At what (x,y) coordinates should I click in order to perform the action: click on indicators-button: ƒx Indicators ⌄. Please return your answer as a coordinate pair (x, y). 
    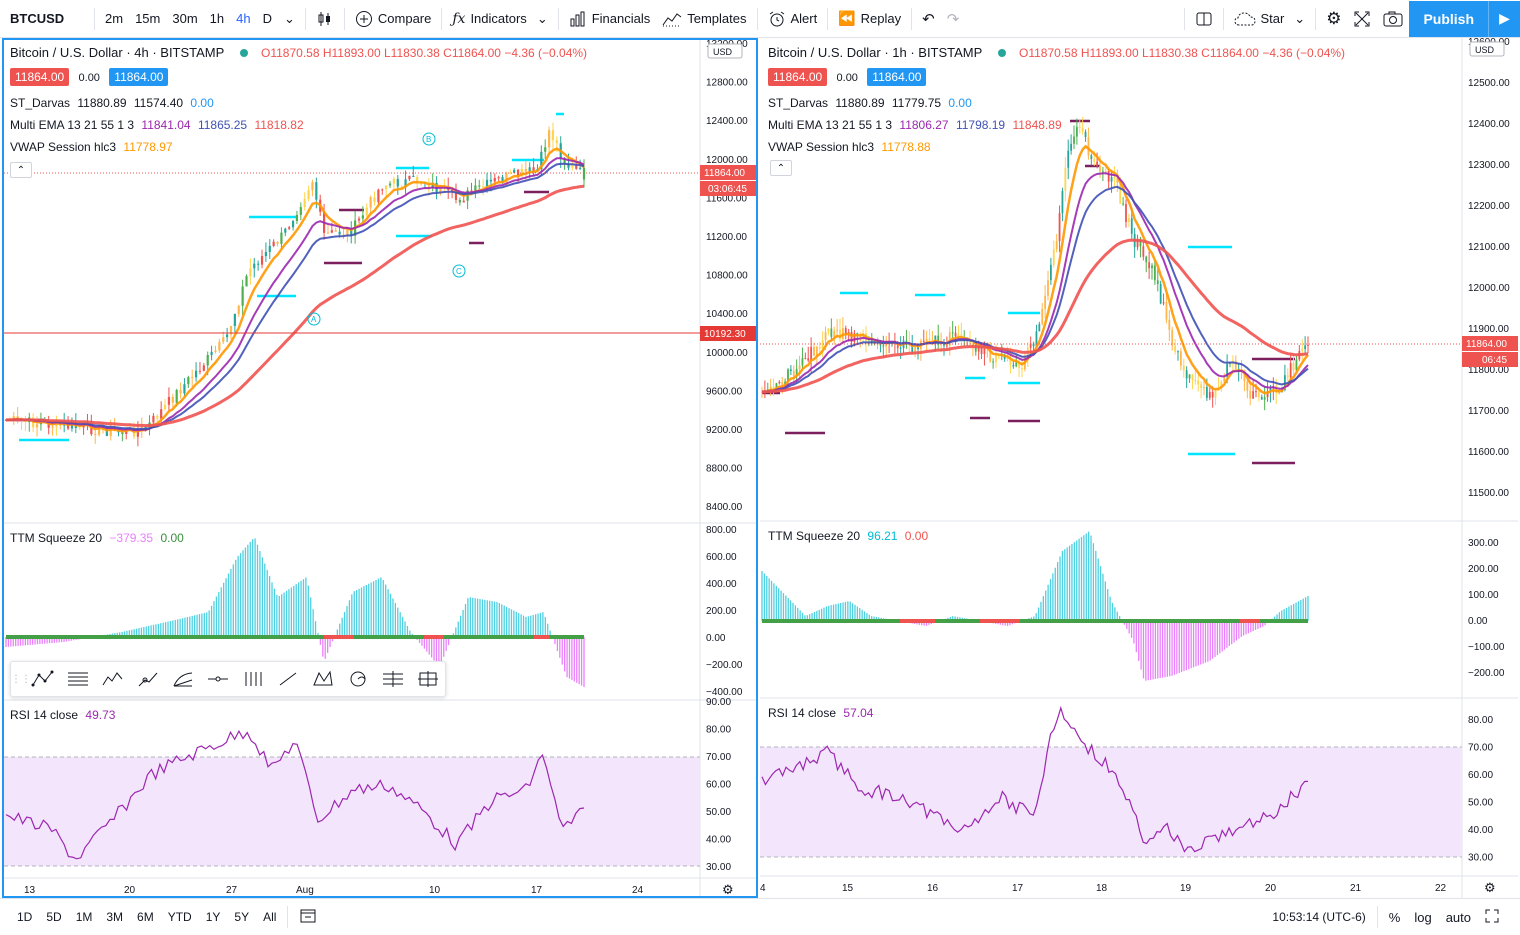
    Looking at the image, I should click on (499, 19).